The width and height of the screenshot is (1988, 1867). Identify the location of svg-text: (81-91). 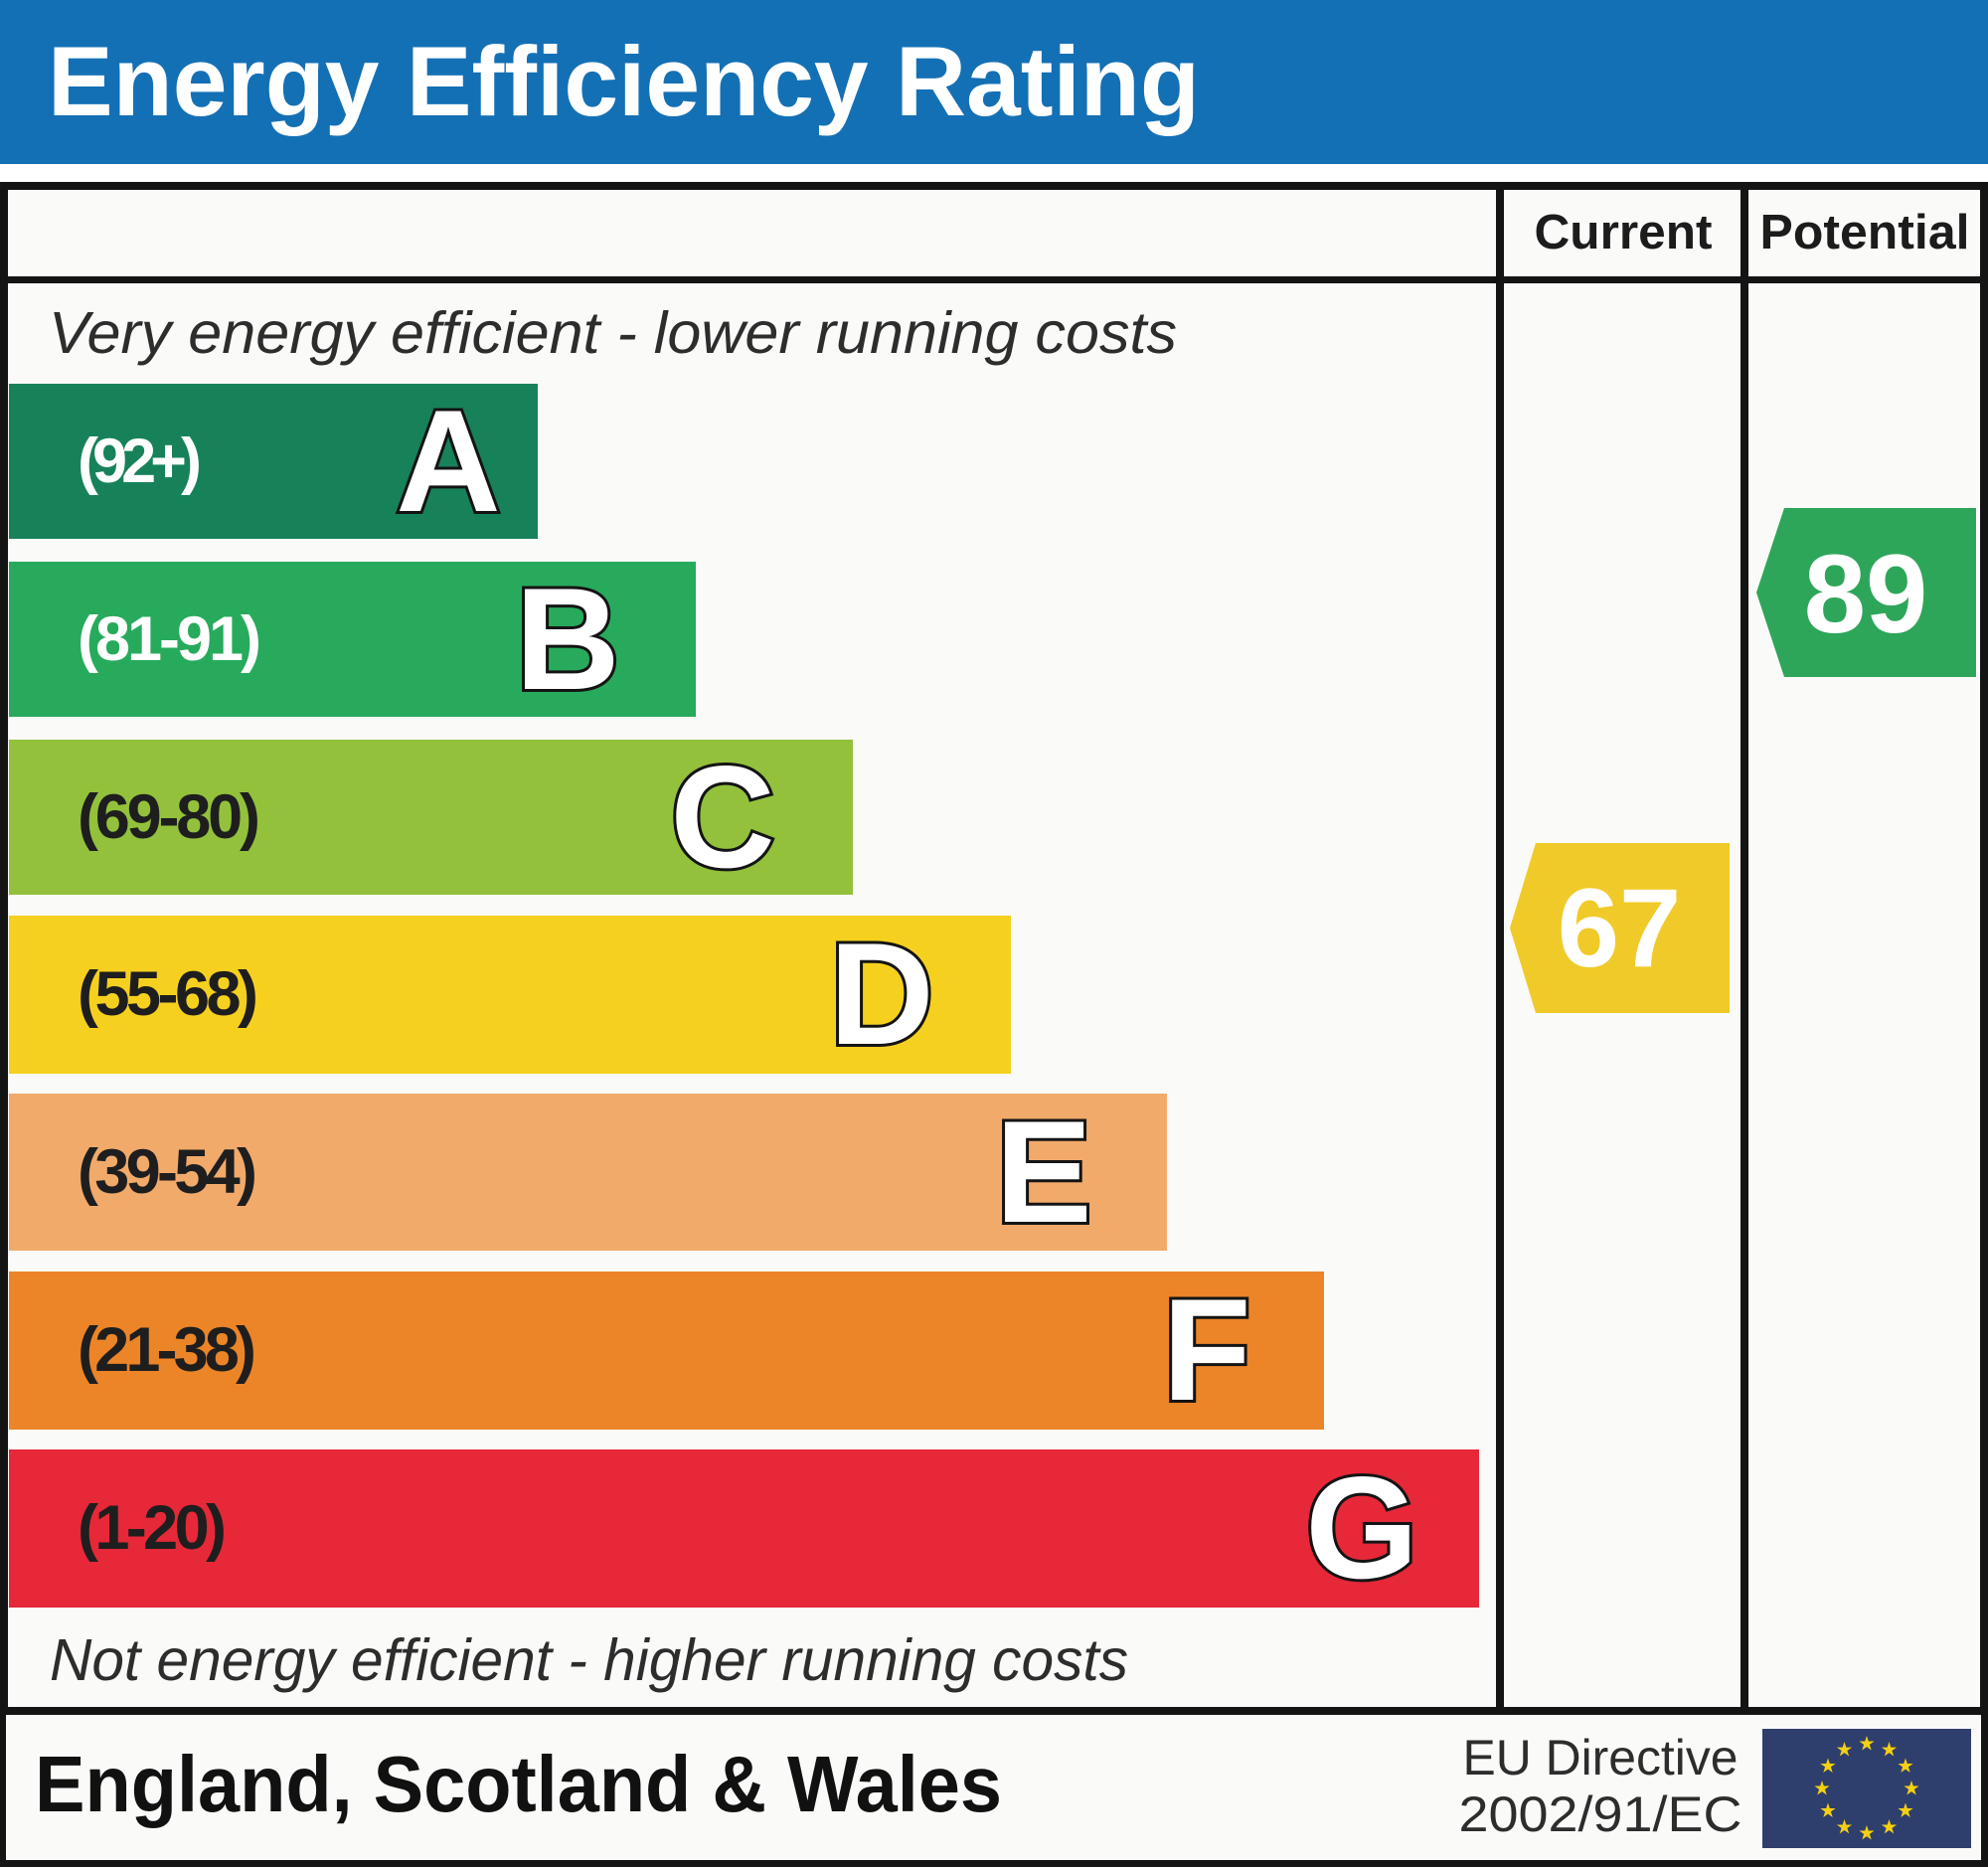
(169, 639).